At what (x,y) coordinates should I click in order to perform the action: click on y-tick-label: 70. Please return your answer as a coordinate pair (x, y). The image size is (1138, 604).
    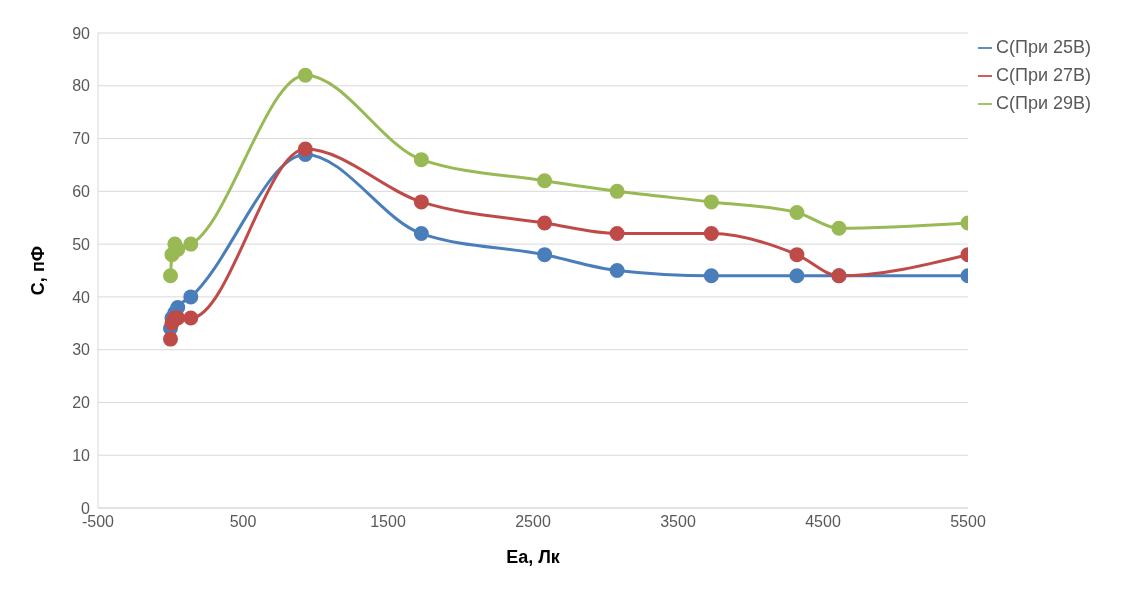
    Looking at the image, I should click on (81, 139).